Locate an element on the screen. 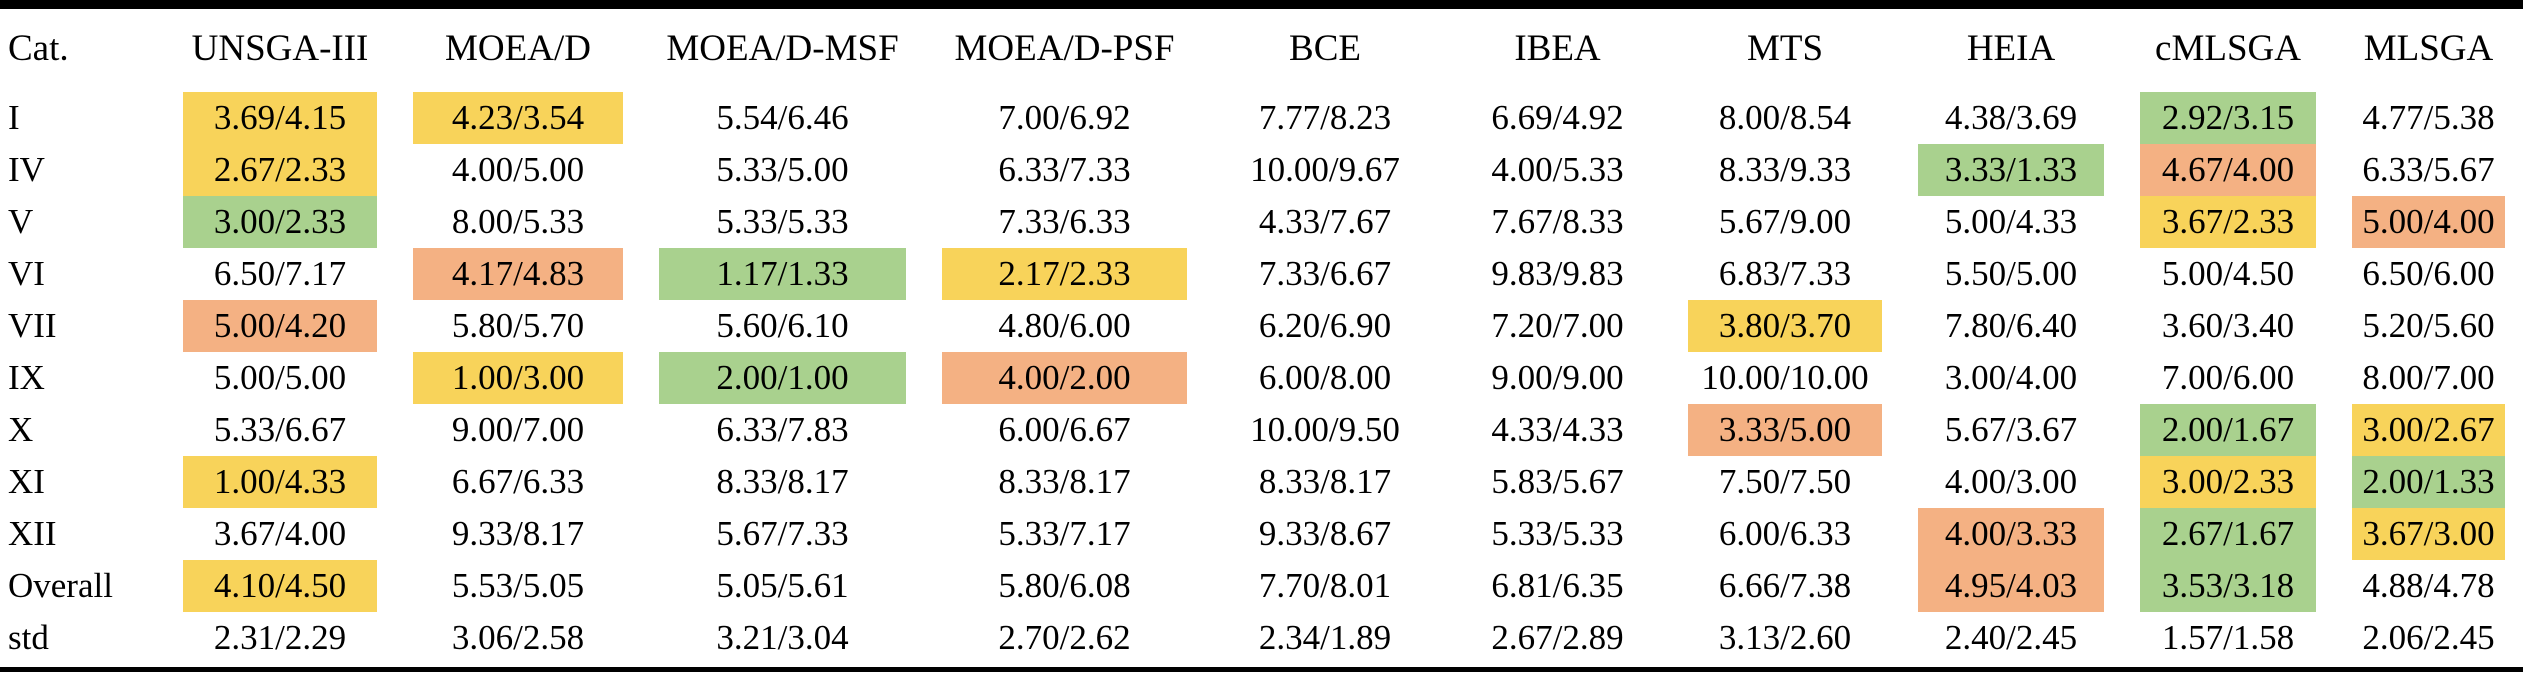 This screenshot has height=676, width=2523. value: 7.00/6.00 is located at coordinates (2228, 377).